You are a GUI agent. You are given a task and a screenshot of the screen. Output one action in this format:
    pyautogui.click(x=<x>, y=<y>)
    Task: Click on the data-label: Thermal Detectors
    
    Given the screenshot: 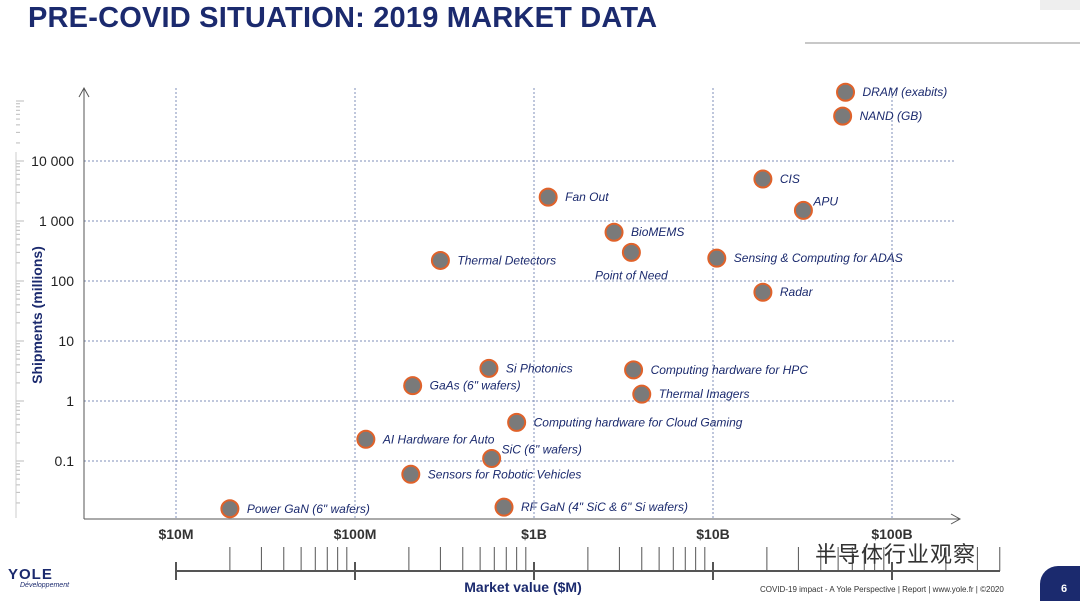 What is the action you would take?
    pyautogui.click(x=506, y=260)
    